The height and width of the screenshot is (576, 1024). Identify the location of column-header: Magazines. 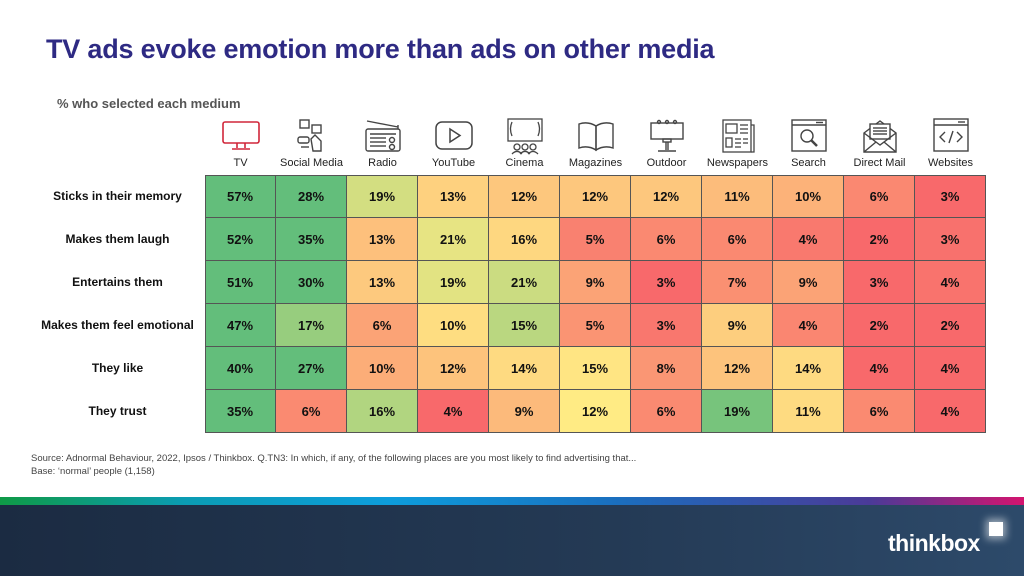
(595, 163).